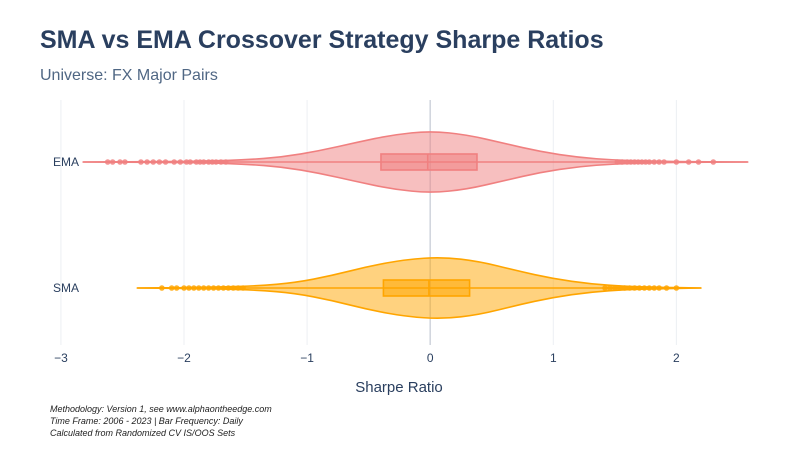  What do you see at coordinates (676, 358) in the screenshot?
I see `x-tick-label: 2` at bounding box center [676, 358].